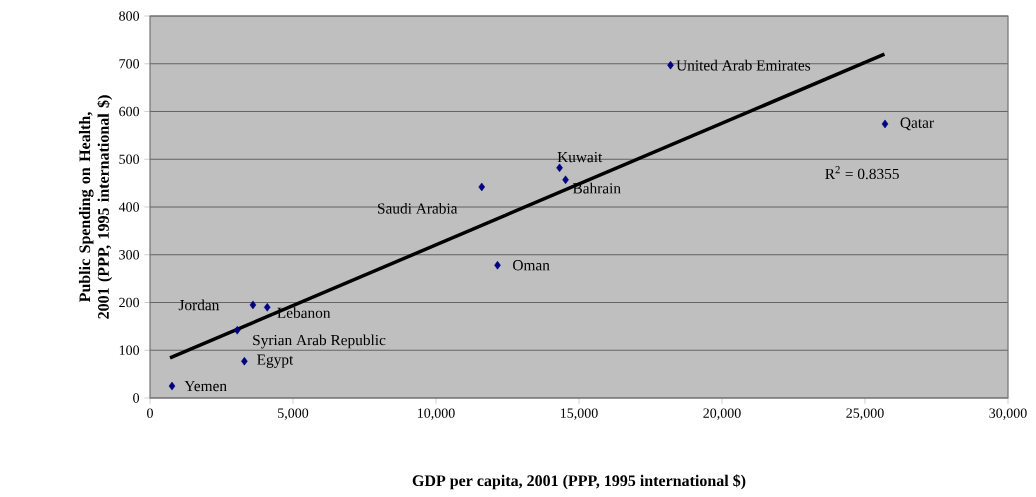  What do you see at coordinates (199, 305) in the screenshot?
I see `annotation: Jordan` at bounding box center [199, 305].